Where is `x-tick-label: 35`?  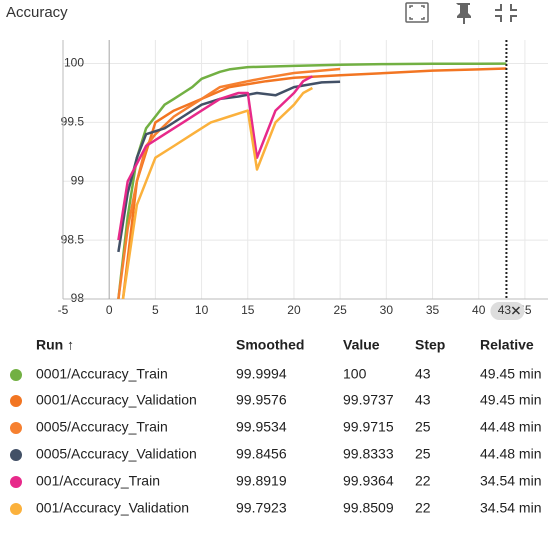
x-tick-label: 35 is located at coordinates (433, 310).